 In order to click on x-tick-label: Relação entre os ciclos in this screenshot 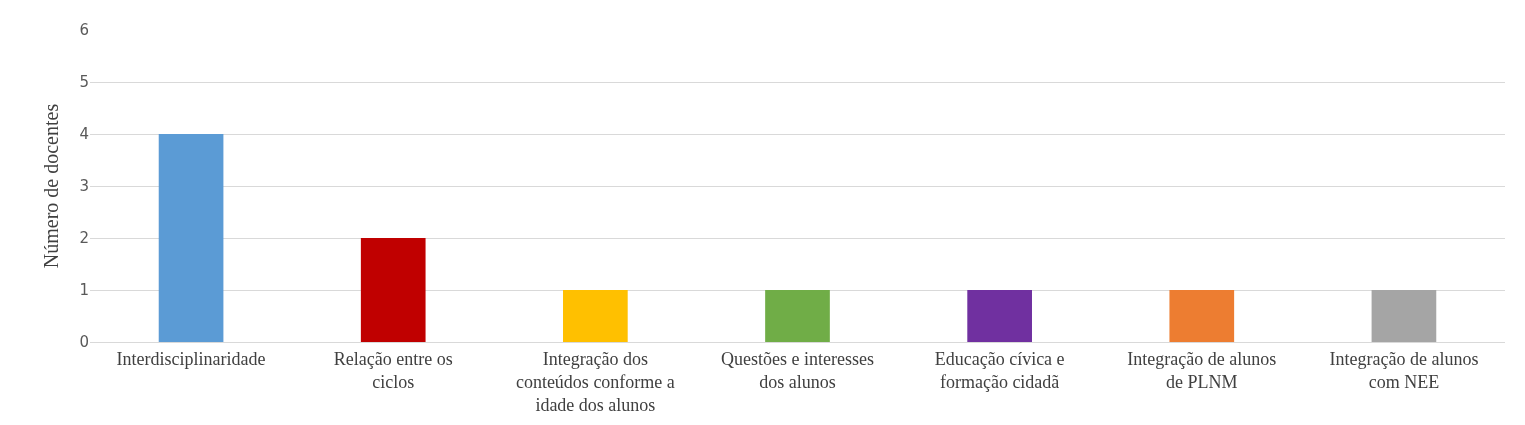, I will do `click(393, 370)`.